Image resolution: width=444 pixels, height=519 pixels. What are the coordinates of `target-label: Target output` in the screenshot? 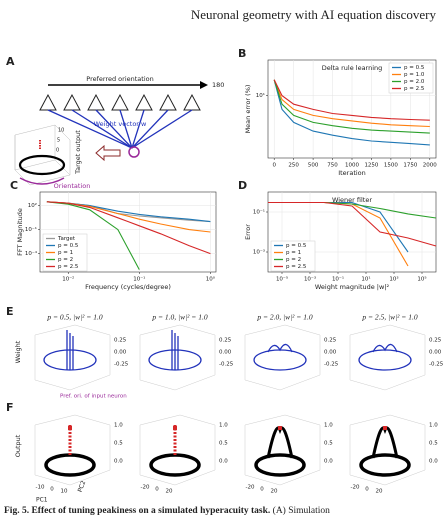 It's located at (78, 152).